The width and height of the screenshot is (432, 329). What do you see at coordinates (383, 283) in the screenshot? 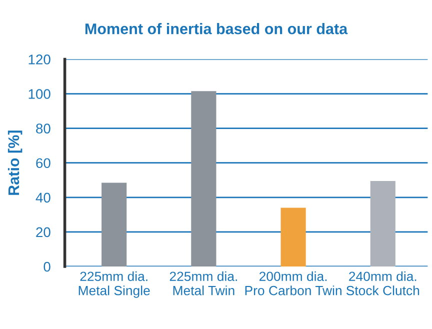
I see `x-tick-label: 240mm dia. Stock Clutch` at bounding box center [383, 283].